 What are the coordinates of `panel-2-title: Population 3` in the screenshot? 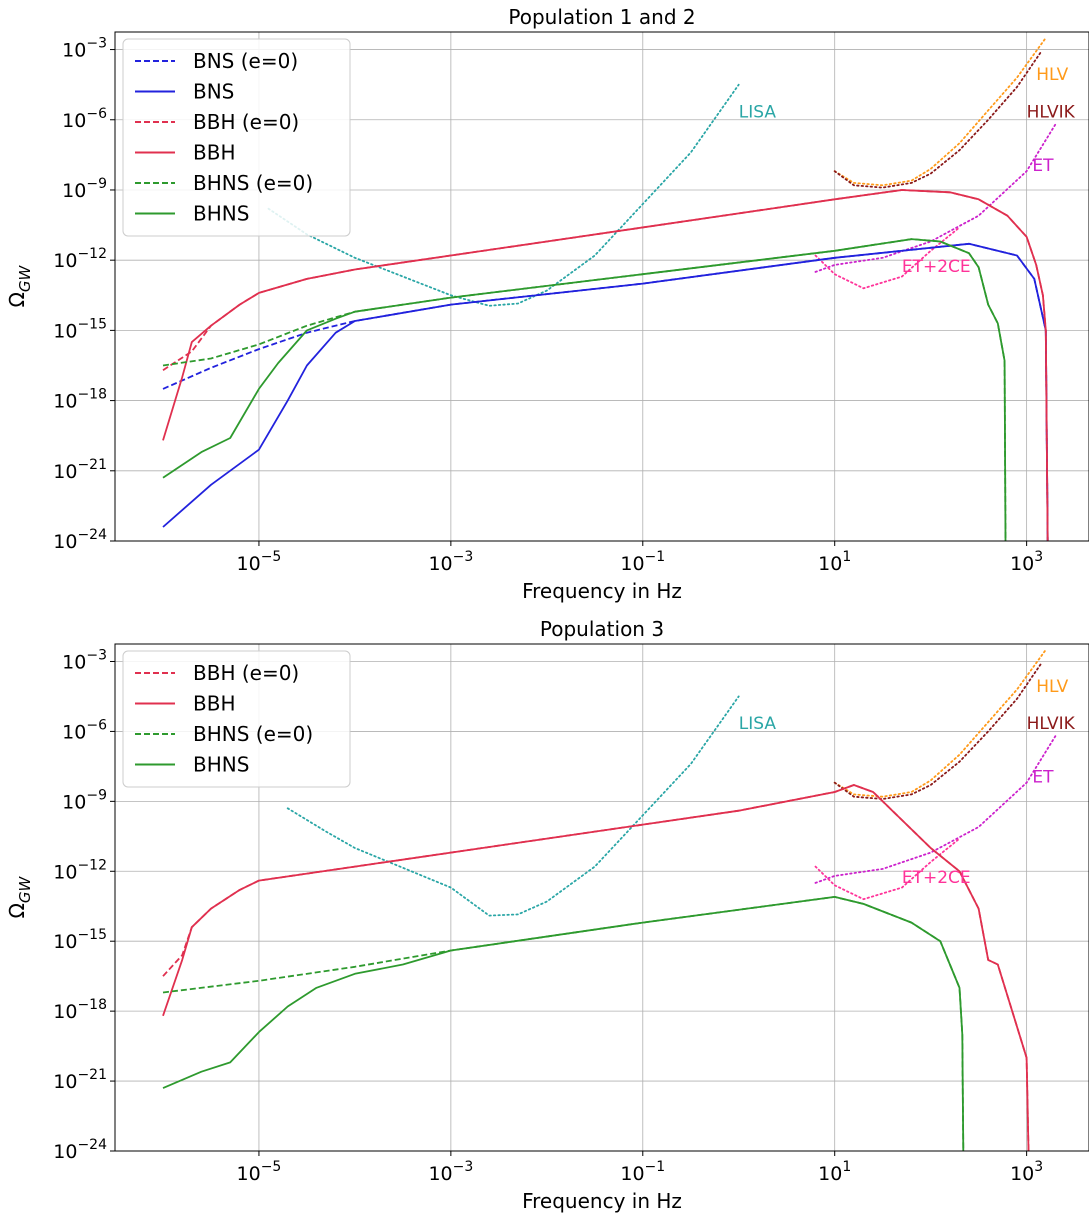 It's located at (602, 629).